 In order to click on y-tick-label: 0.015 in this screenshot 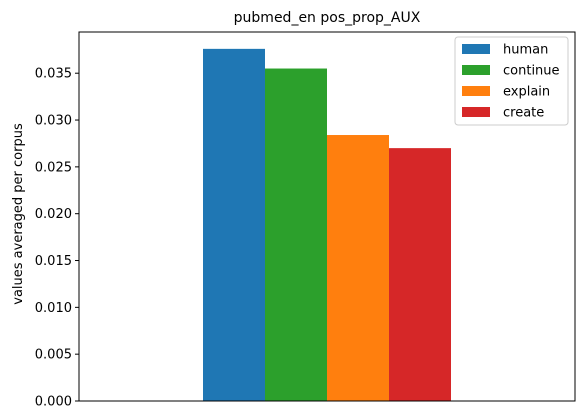, I will do `click(53, 261)`.